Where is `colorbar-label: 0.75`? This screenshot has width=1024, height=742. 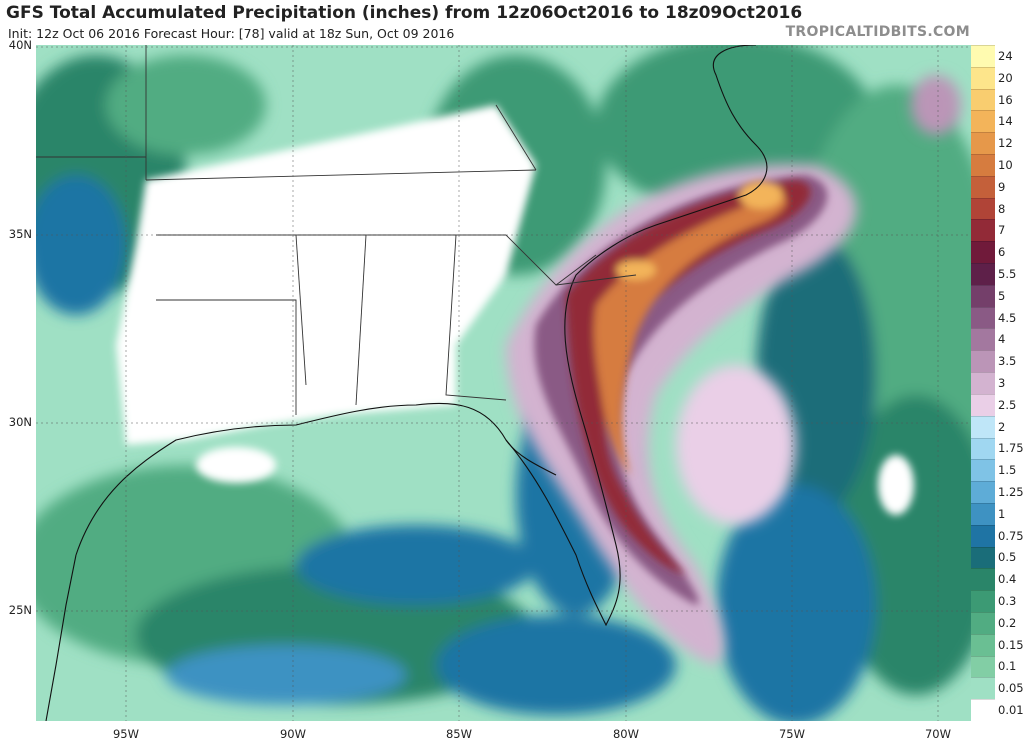 colorbar-label: 0.75 is located at coordinates (1011, 535).